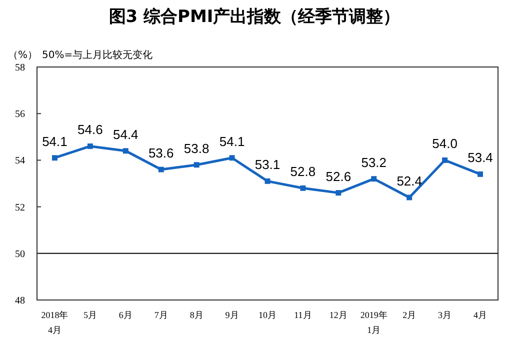 This screenshot has width=509, height=346. What do you see at coordinates (20, 254) in the screenshot?
I see `y-tick-label: 50` at bounding box center [20, 254].